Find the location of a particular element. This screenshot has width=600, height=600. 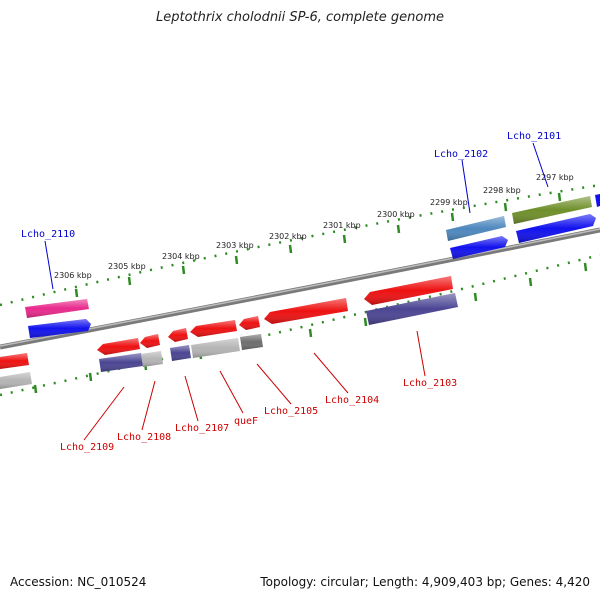

kbp-label: 2301 kbp is located at coordinates (342, 225).